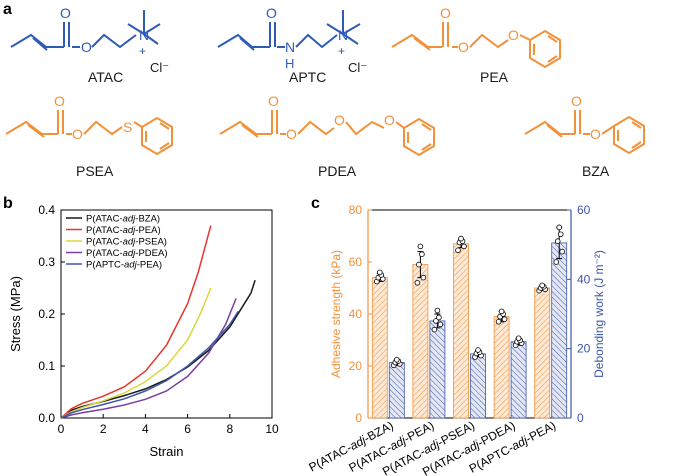  Describe the element at coordinates (599, 314) in the screenshot. I see `right-axis-label: Debonding work (J m⁻²)` at that location.